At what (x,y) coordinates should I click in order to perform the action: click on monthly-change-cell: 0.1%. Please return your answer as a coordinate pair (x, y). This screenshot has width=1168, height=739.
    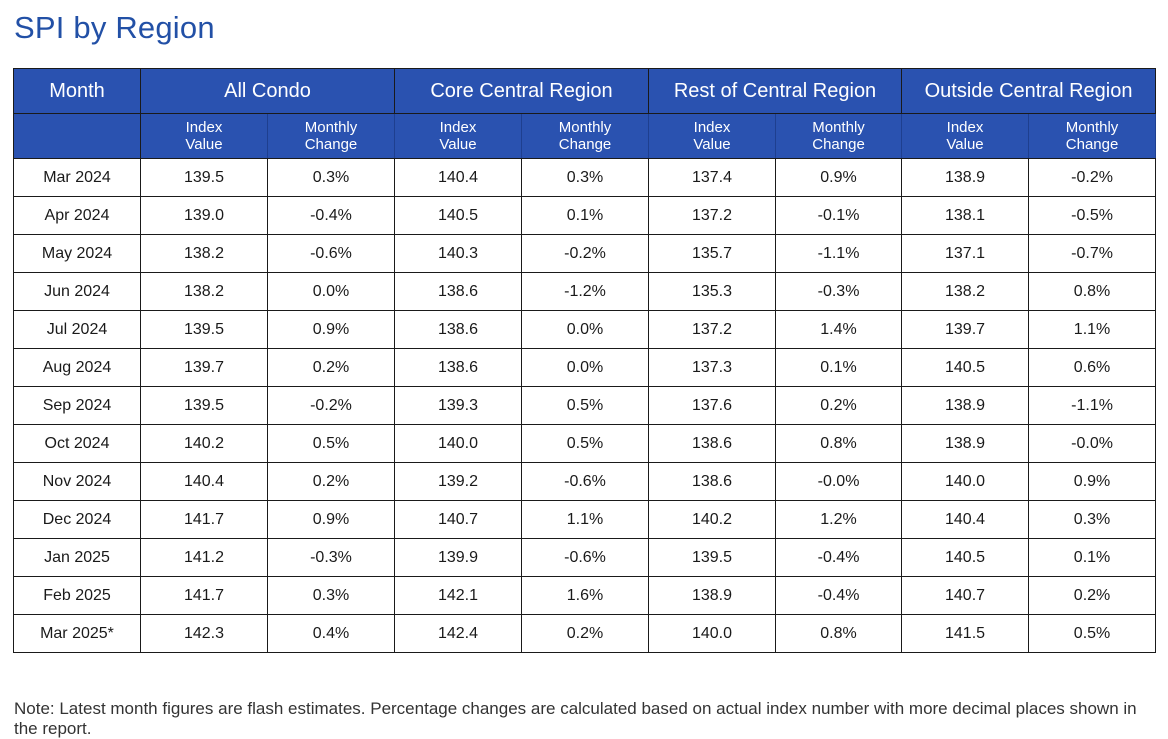
    Looking at the image, I should click on (585, 215).